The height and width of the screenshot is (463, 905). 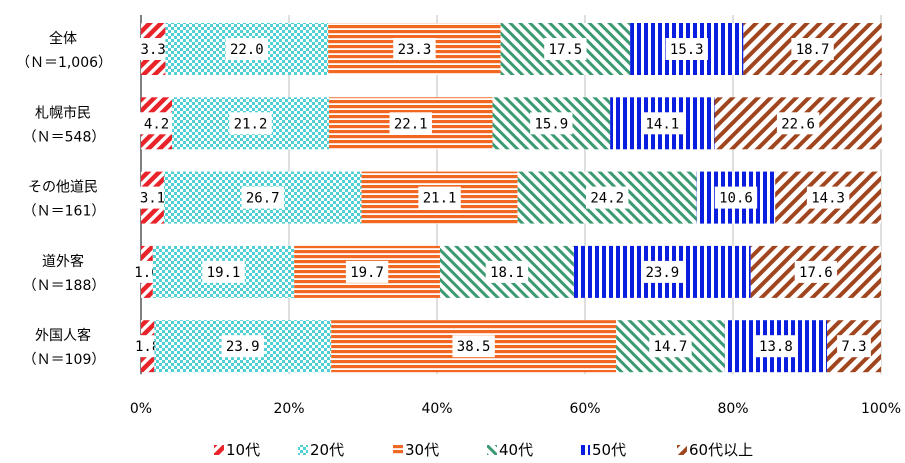 I want to click on x-tick-label: 60%, so click(x=584, y=409).